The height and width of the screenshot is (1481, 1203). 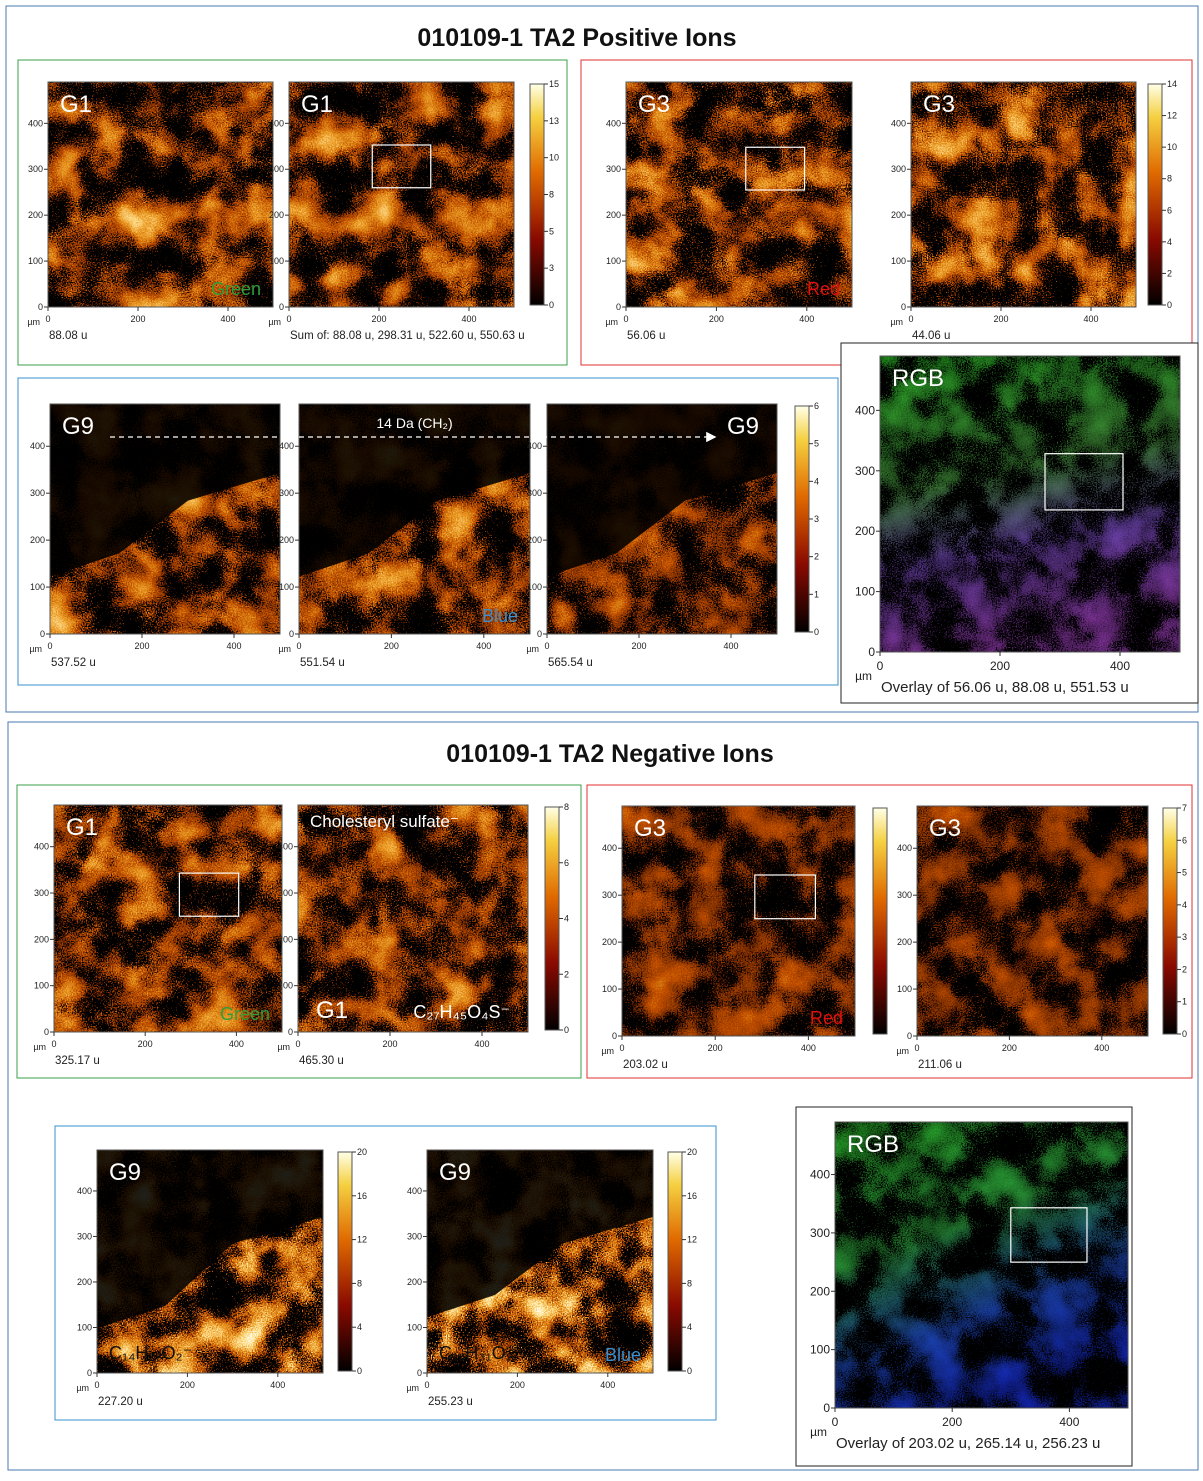 I want to click on color-tag: Blue, so click(x=623, y=1355).